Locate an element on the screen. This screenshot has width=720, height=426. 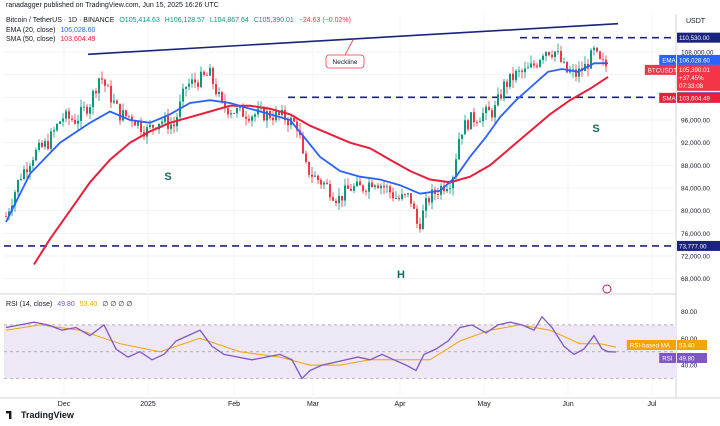
sma-tag-label-bg is located at coordinates (667, 97).